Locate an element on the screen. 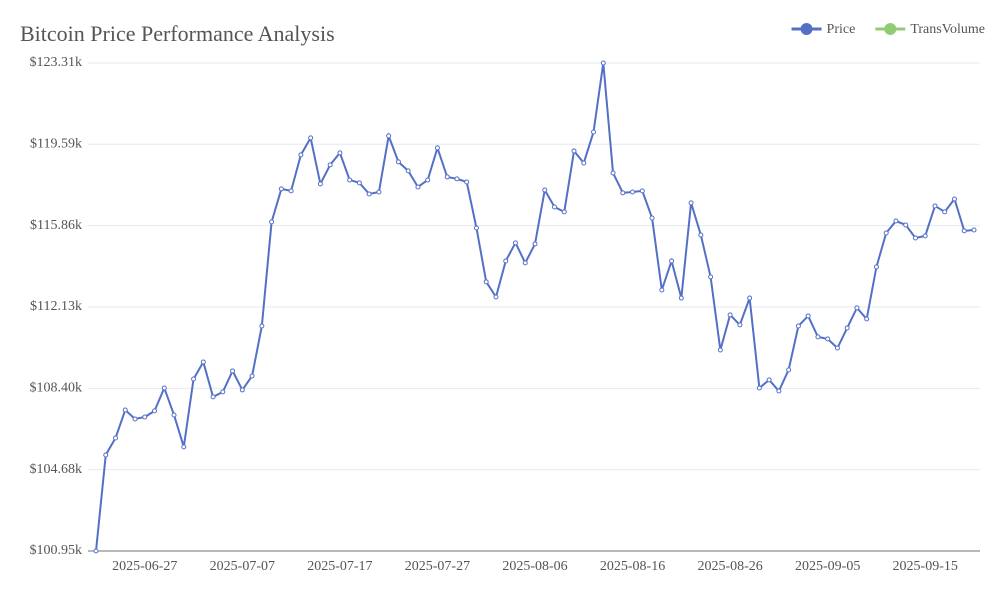 This screenshot has width=1000, height=605. legend-label: TransVolume is located at coordinates (947, 29).